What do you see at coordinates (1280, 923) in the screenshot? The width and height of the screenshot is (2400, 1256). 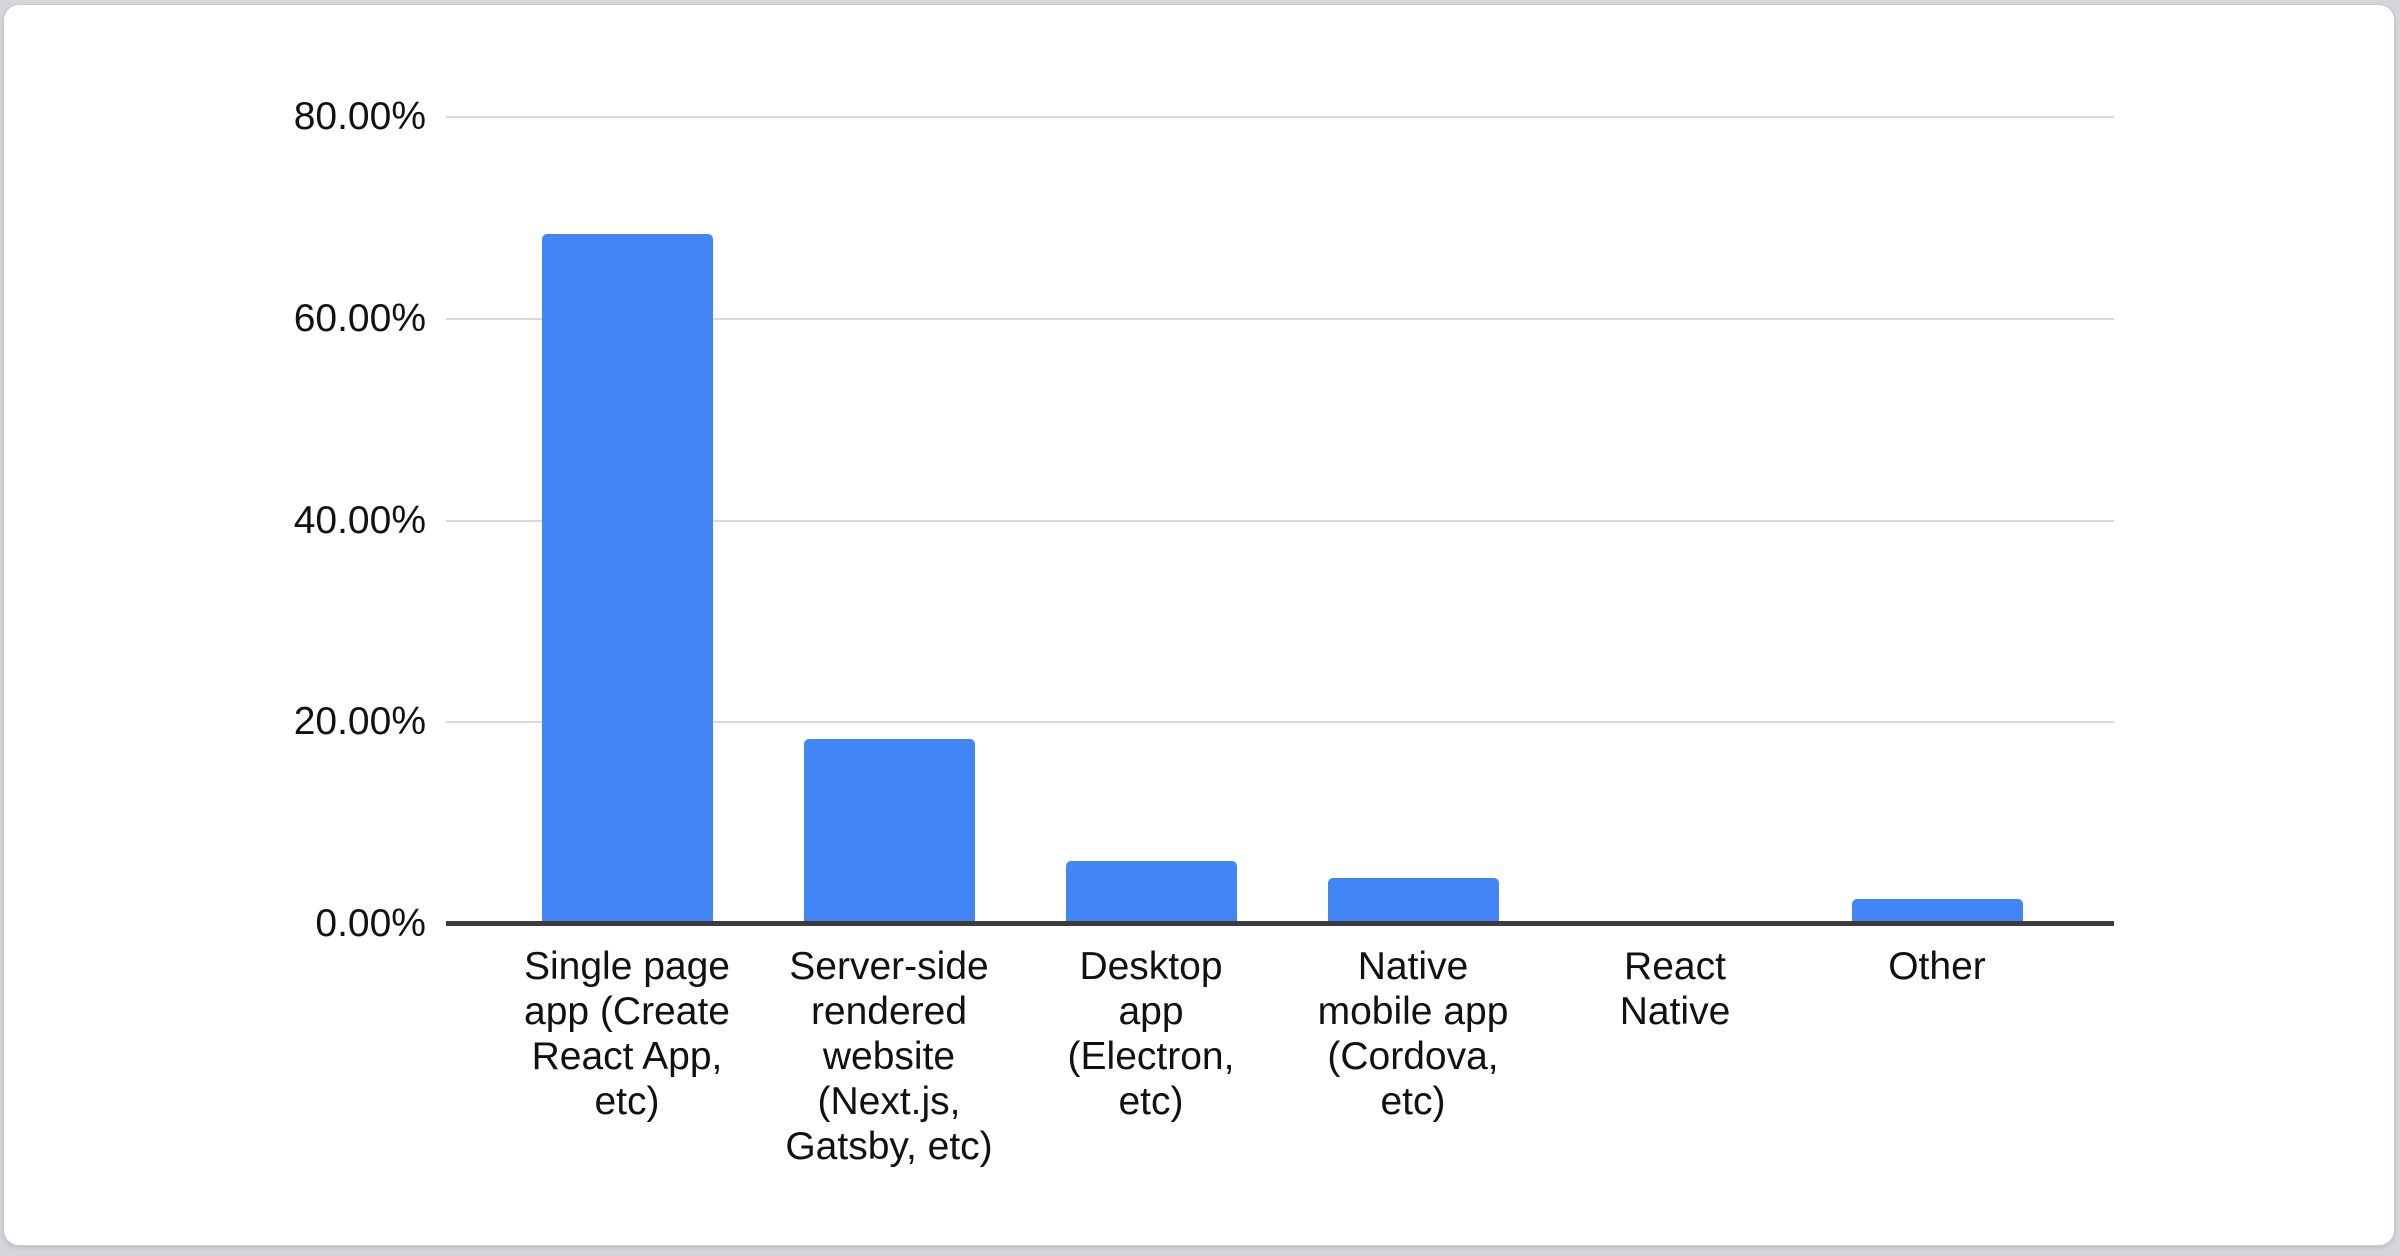 I see `x-axis-line` at bounding box center [1280, 923].